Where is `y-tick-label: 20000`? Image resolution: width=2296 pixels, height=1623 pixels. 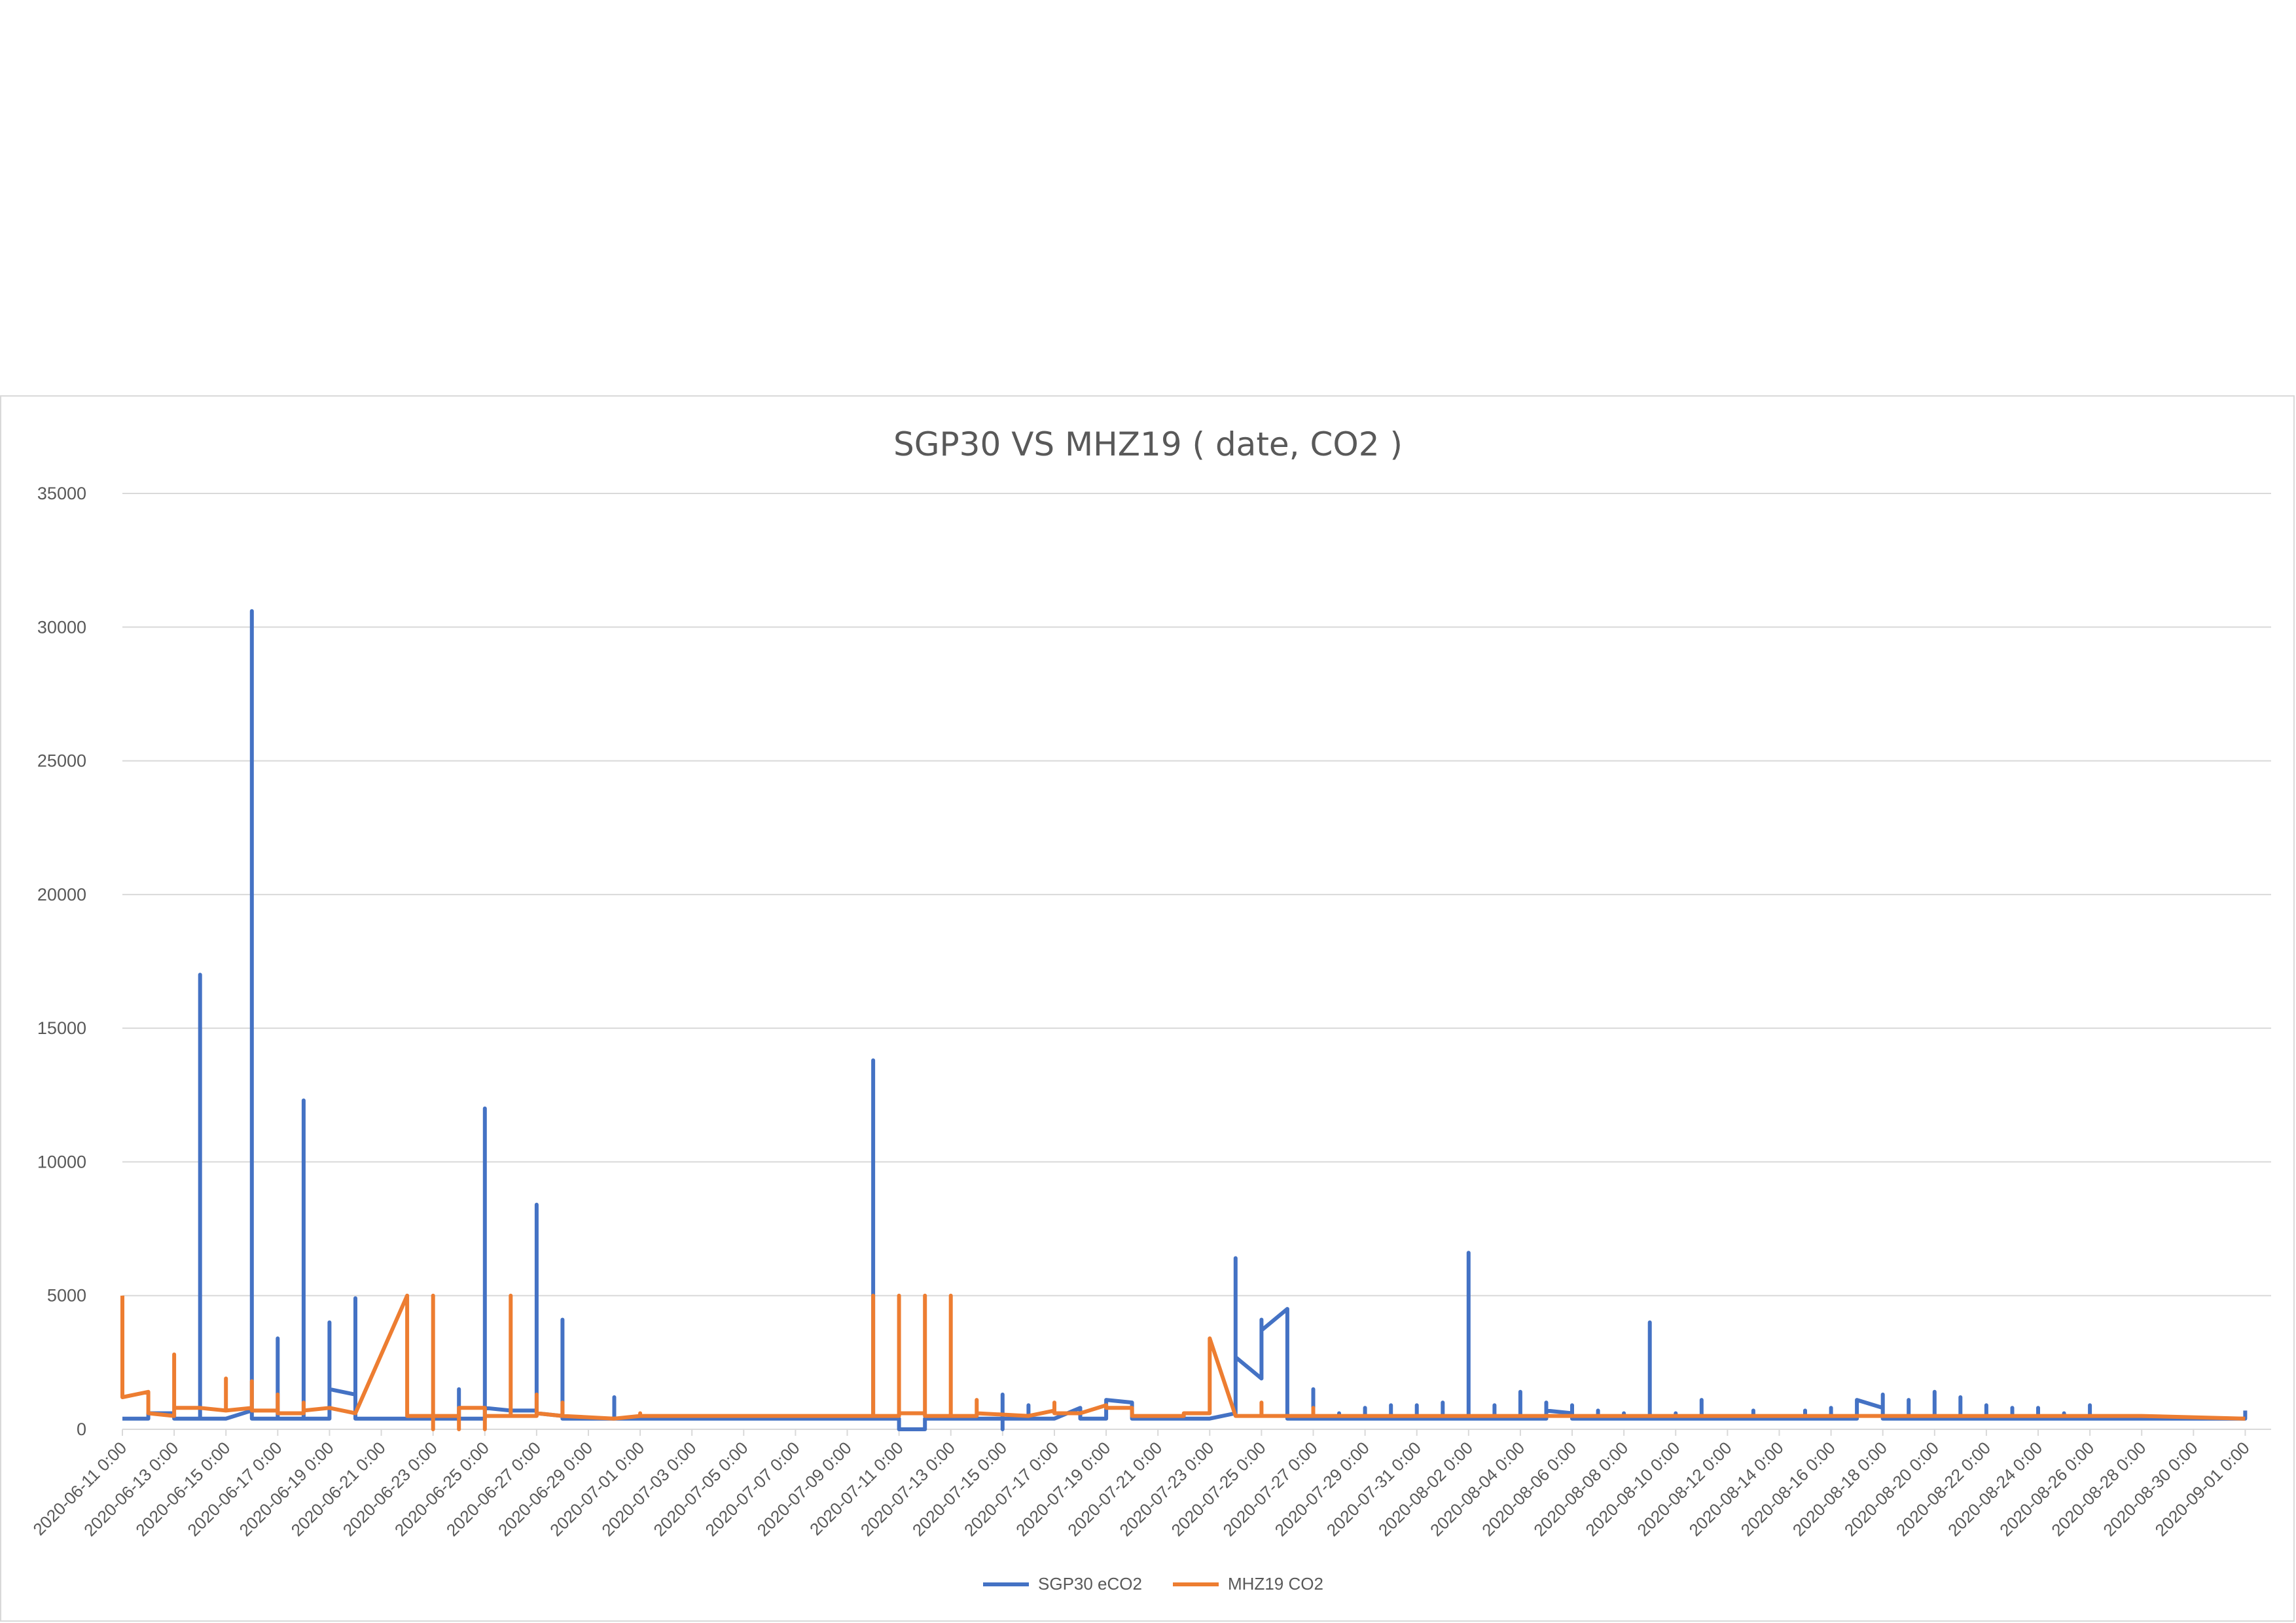 y-tick-label: 20000 is located at coordinates (61, 894).